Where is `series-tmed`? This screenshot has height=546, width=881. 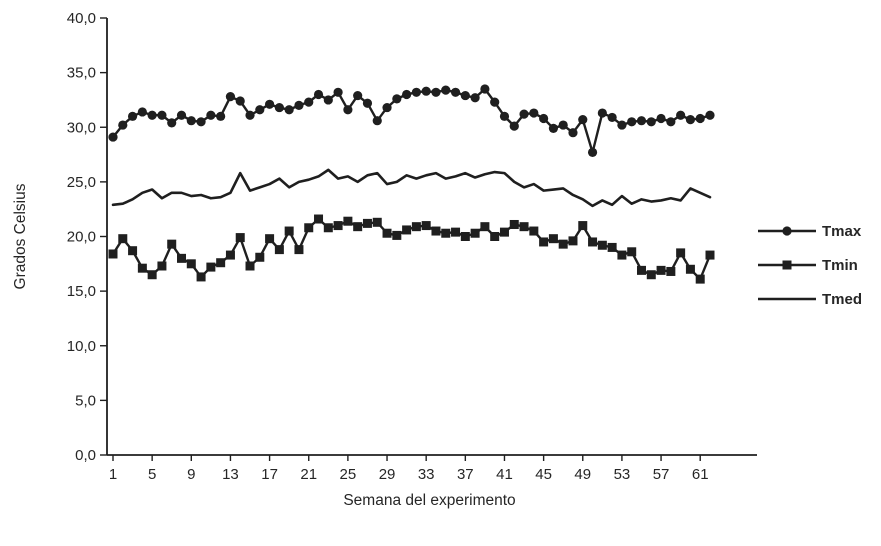
series-tmed is located at coordinates (411, 188).